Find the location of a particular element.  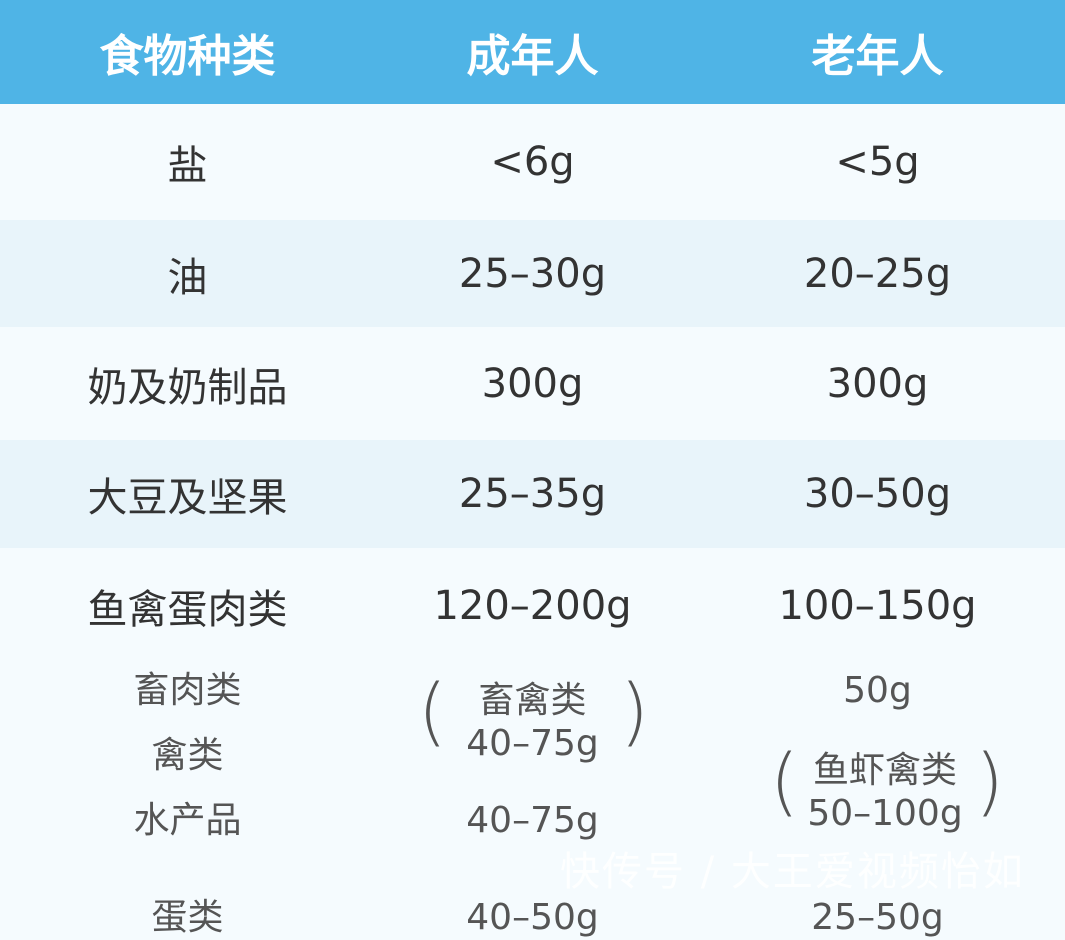

food-cell: 盐 is located at coordinates (187, 166).